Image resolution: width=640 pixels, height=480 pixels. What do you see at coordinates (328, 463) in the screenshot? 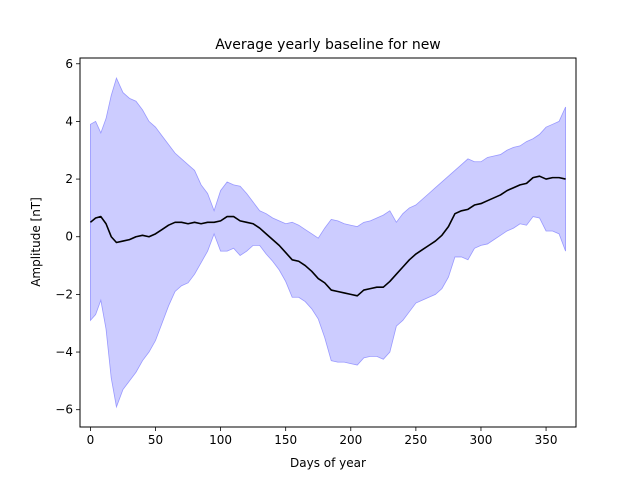
I see `x-axis-label: Days of year` at bounding box center [328, 463].